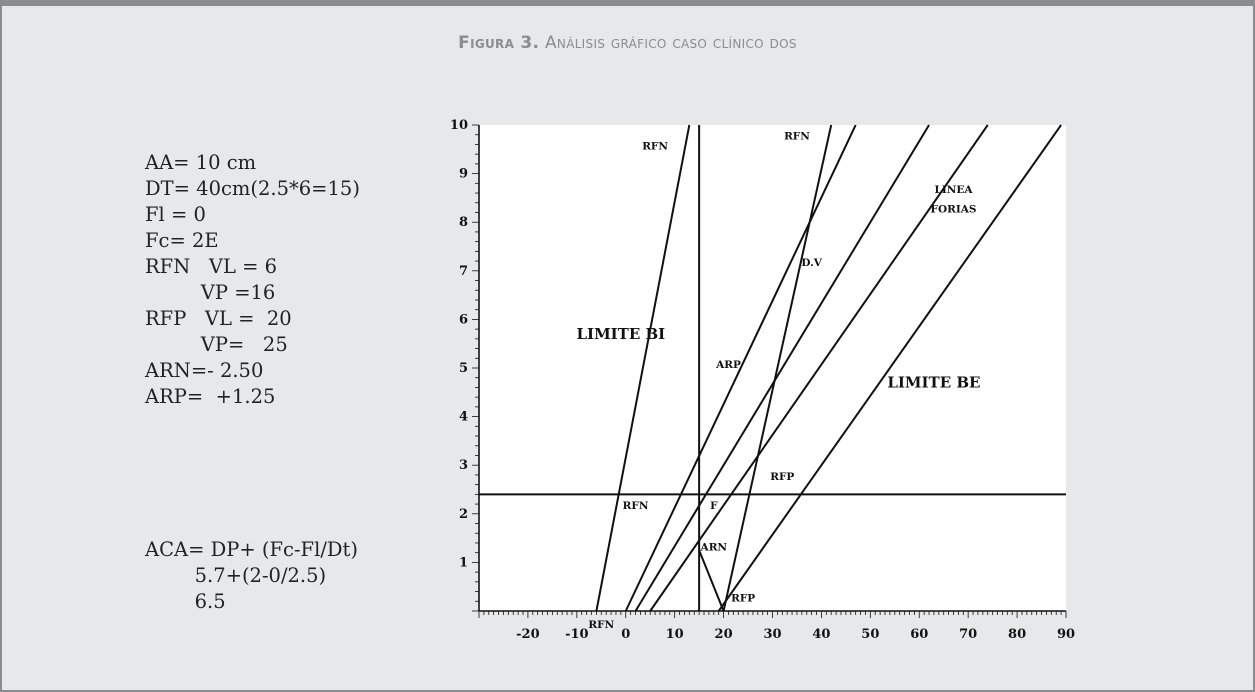  Describe the element at coordinates (210, 292) in the screenshot. I see `note-line: VP =16` at that location.